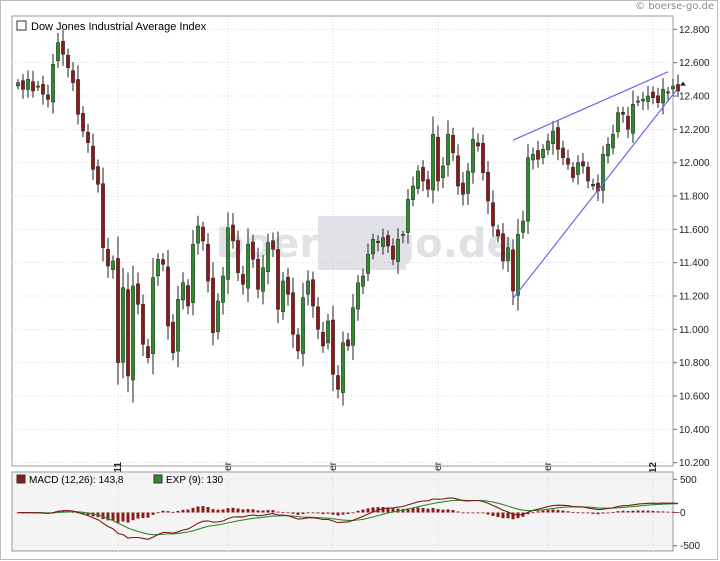 The height and width of the screenshot is (561, 720). What do you see at coordinates (694, 130) in the screenshot?
I see `price-tick-label: 12.200` at bounding box center [694, 130].